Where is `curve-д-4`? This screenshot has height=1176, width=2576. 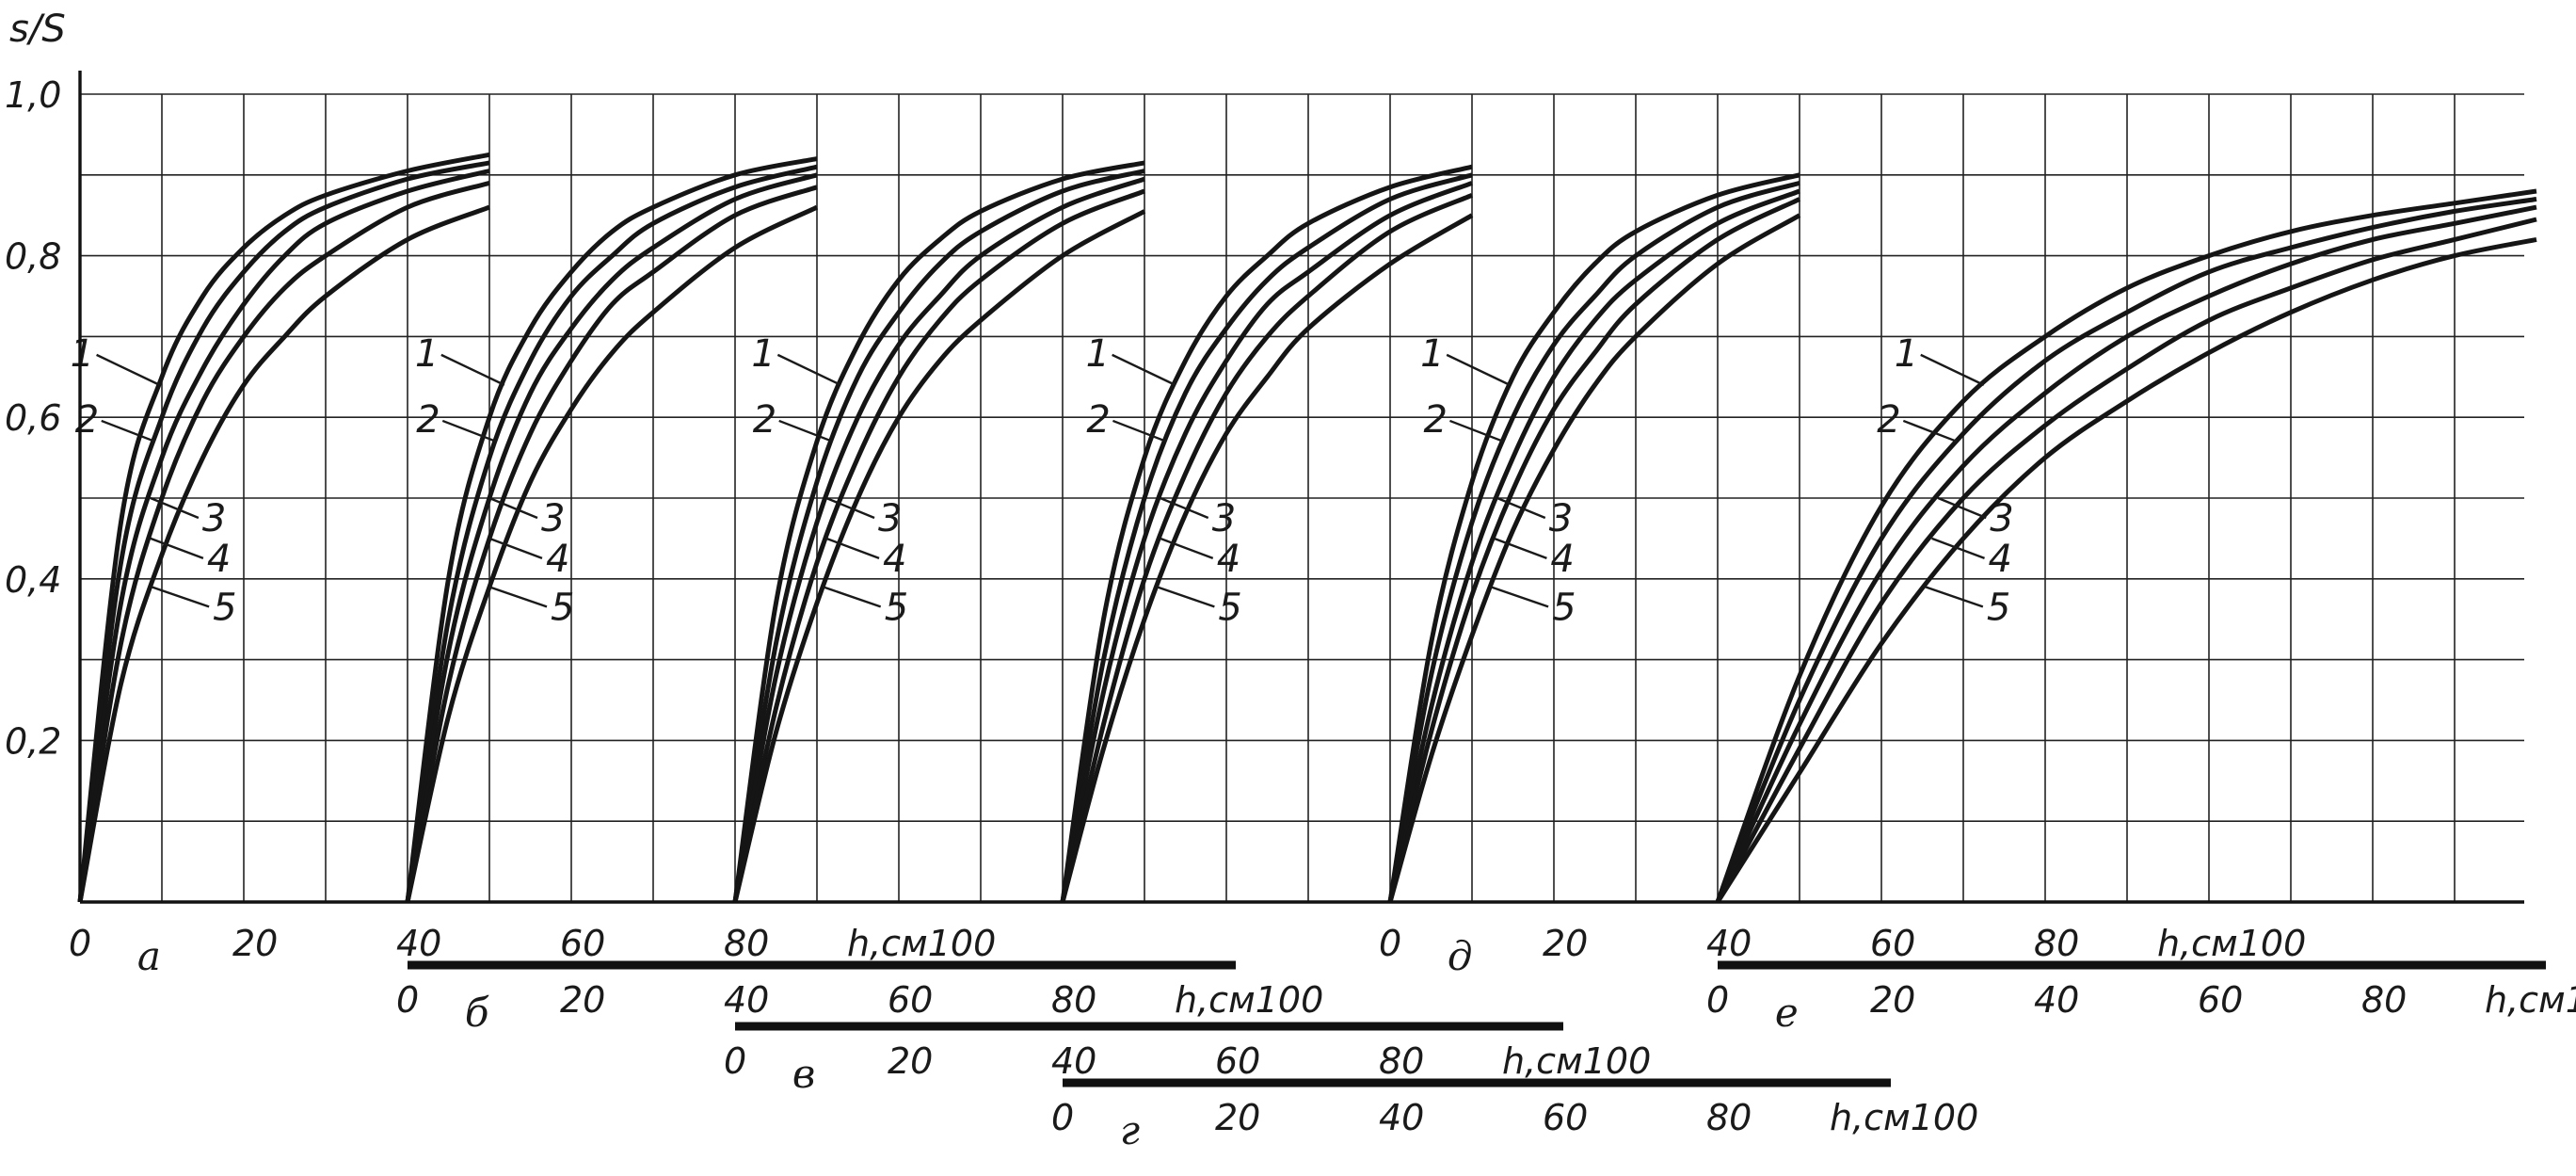 curve-д-4 is located at coordinates (1594, 550).